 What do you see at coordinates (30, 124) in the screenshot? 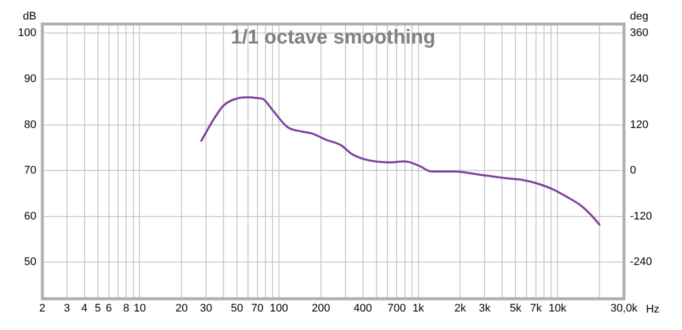
I see `y-tick-label: 80` at bounding box center [30, 124].